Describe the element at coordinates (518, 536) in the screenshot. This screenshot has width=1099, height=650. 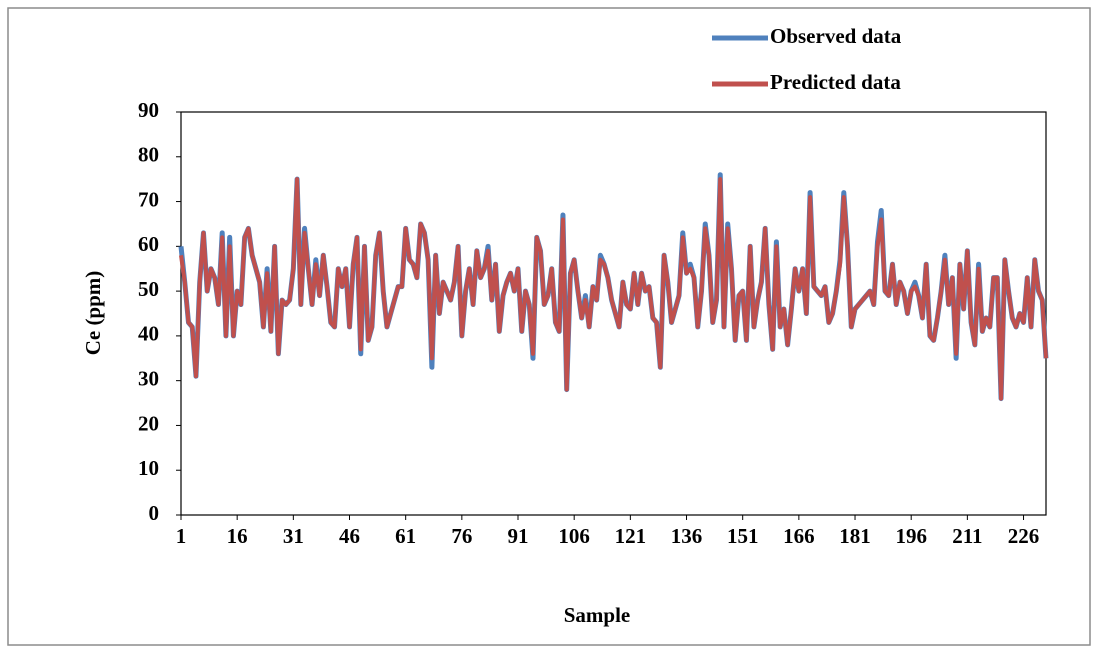
I see `x-tick-label: 91` at that location.